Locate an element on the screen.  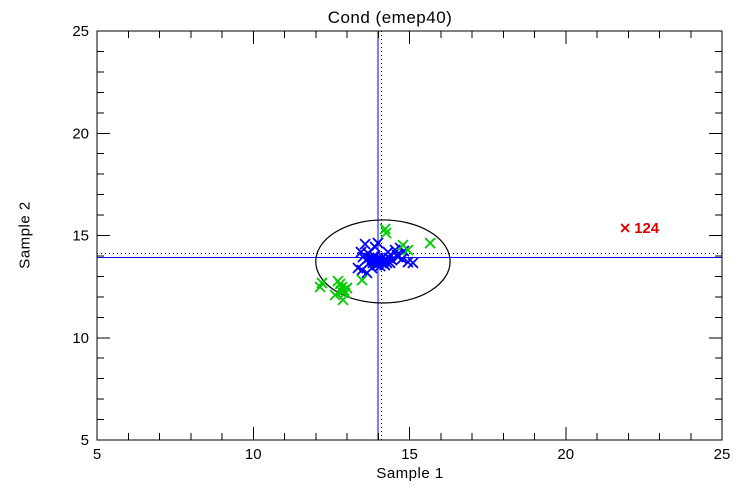
y-tick-label: 5 is located at coordinates (85, 440).